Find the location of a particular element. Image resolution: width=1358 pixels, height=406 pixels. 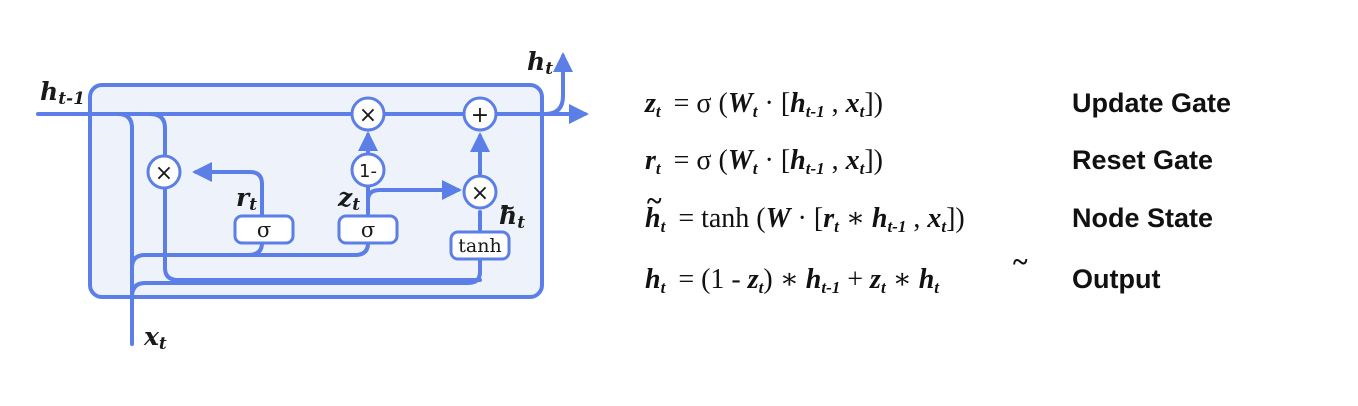

svg-text:ht = (1 - zt) ∗ ht-1 + z: ht = (1 - zt) ∗ ht-1 + zt ∗ ht is located at coordinates (792, 282).